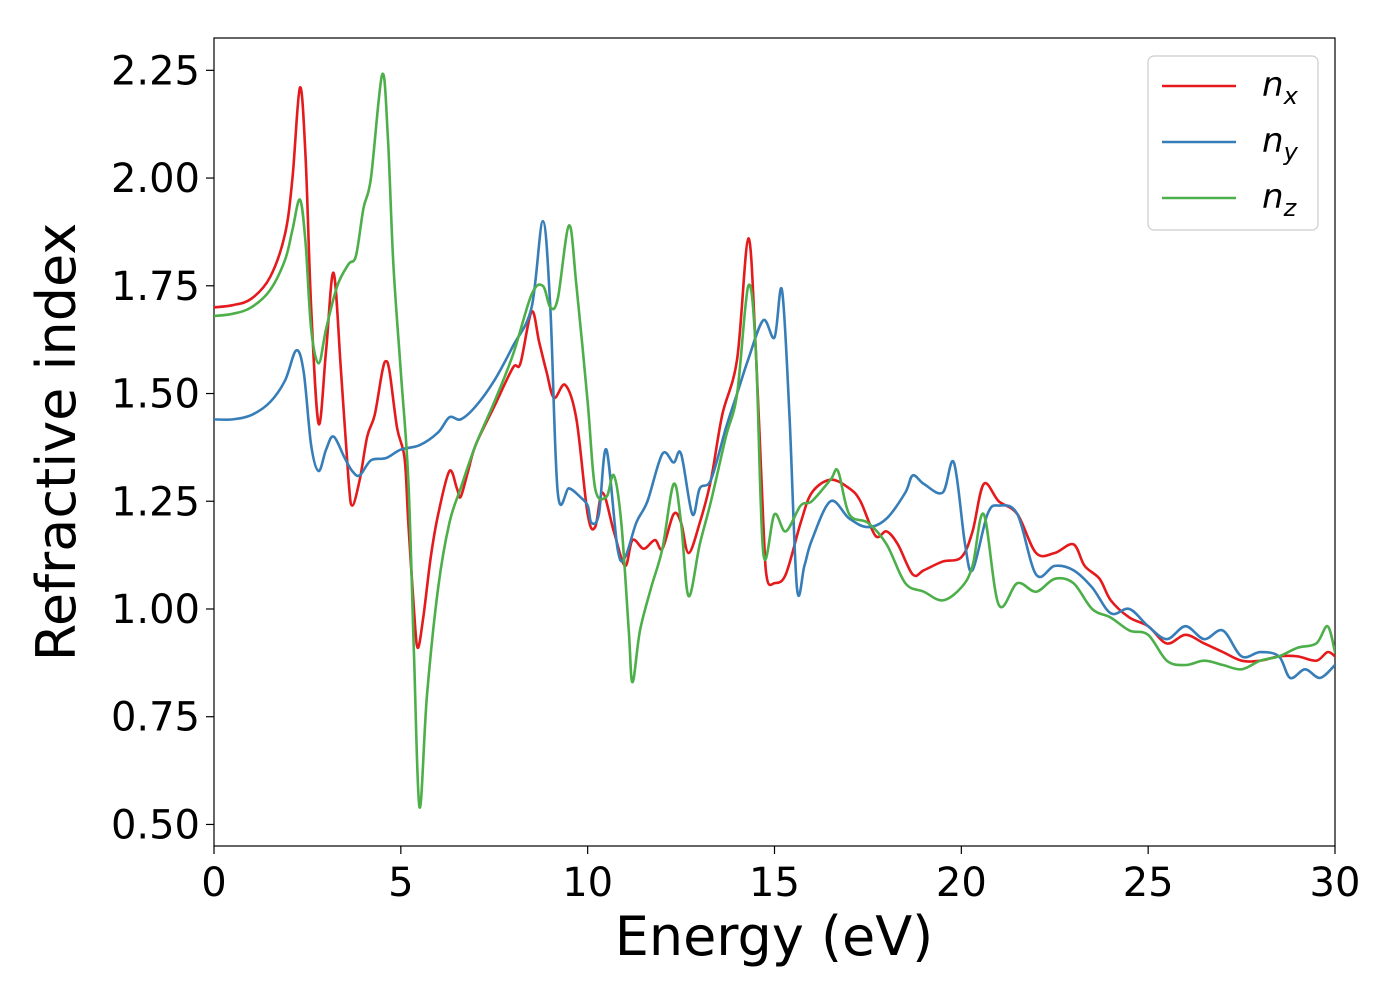  What do you see at coordinates (961, 883) in the screenshot?
I see `x-tick-label: 20` at bounding box center [961, 883].